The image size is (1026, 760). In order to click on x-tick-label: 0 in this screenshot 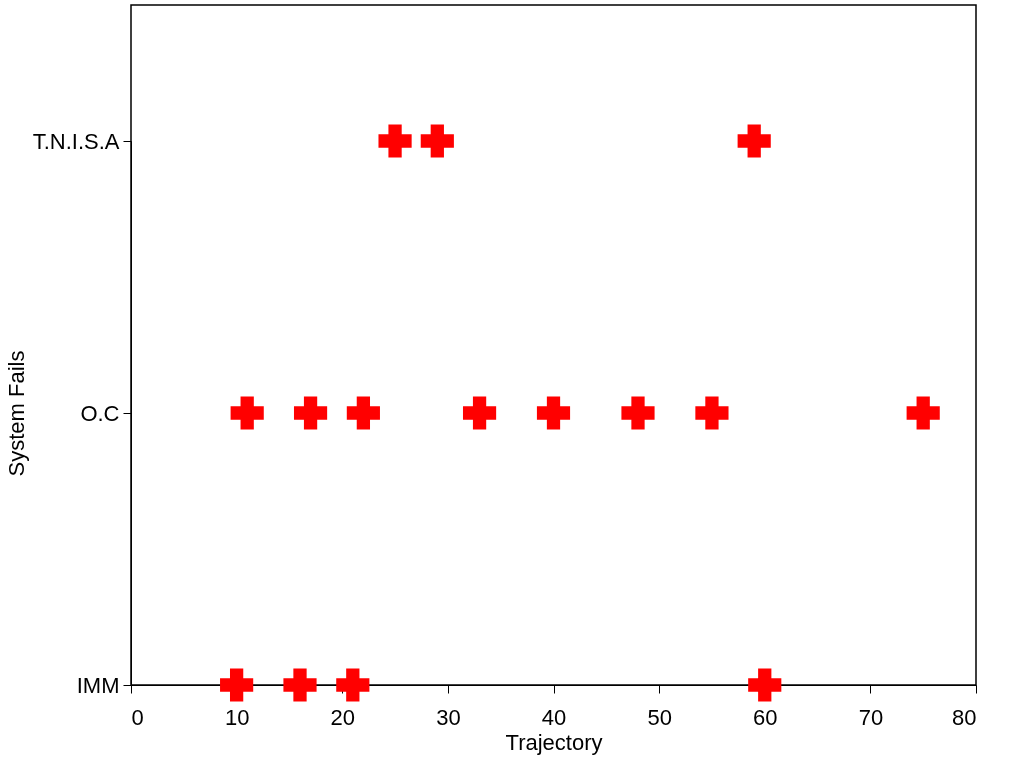, I will do `click(137, 717)`.